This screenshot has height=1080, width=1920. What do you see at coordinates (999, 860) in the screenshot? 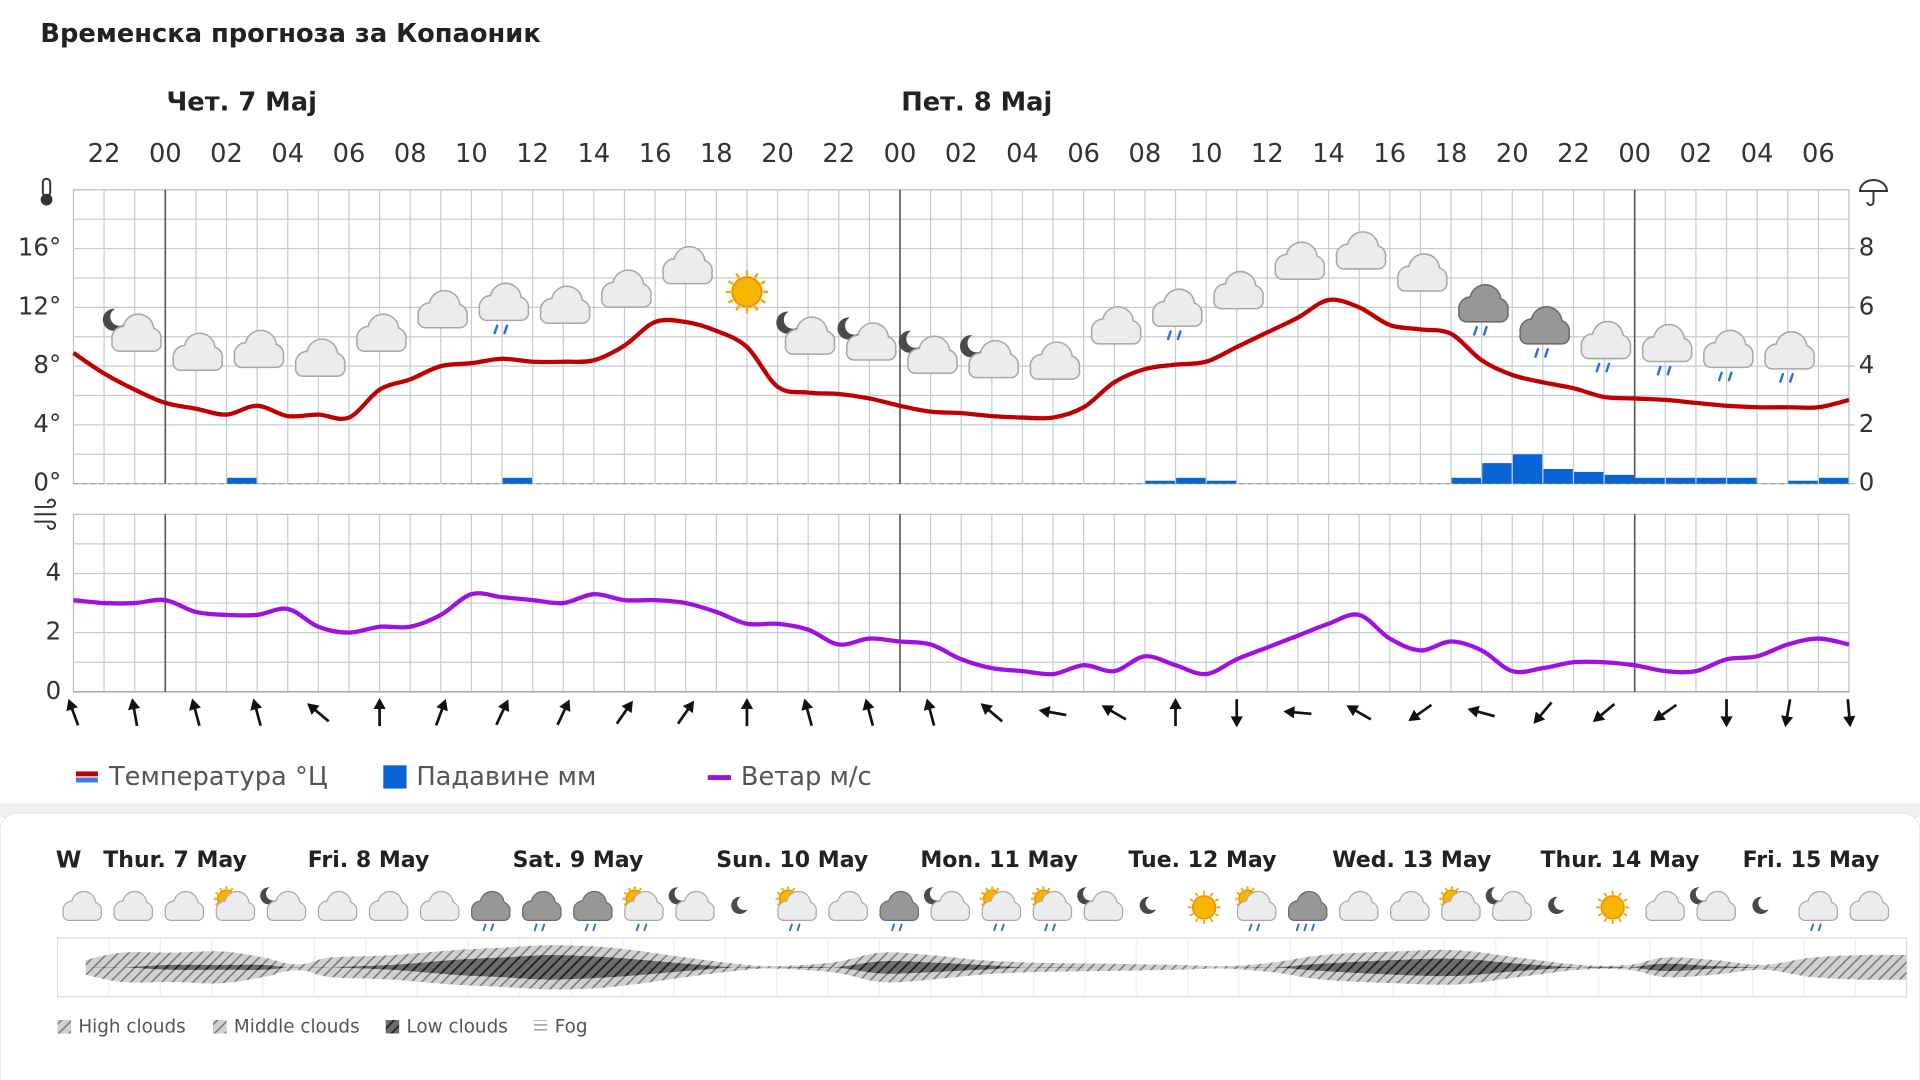
I see `week-day-label: Mon. 11 May` at bounding box center [999, 860].